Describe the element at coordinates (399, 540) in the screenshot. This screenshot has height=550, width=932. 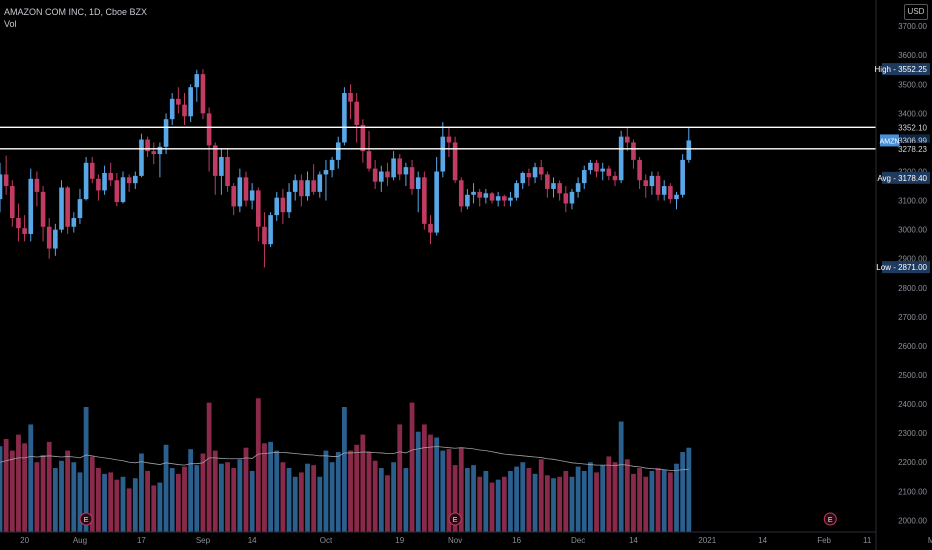
I see `time-tick-label: 19` at that location.